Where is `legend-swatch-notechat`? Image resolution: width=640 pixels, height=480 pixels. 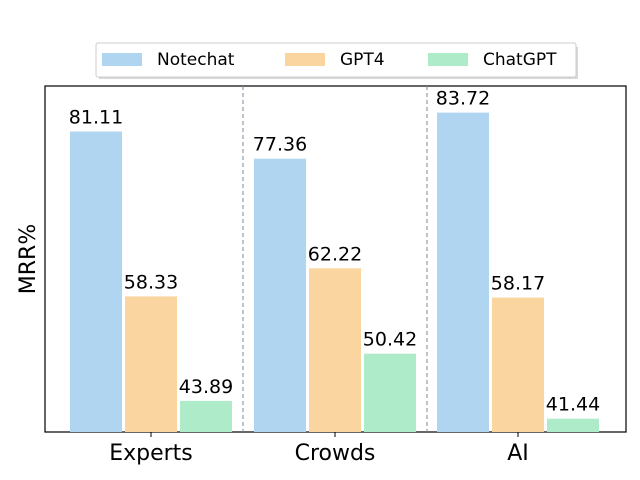
legend-swatch-notechat is located at coordinates (122, 59).